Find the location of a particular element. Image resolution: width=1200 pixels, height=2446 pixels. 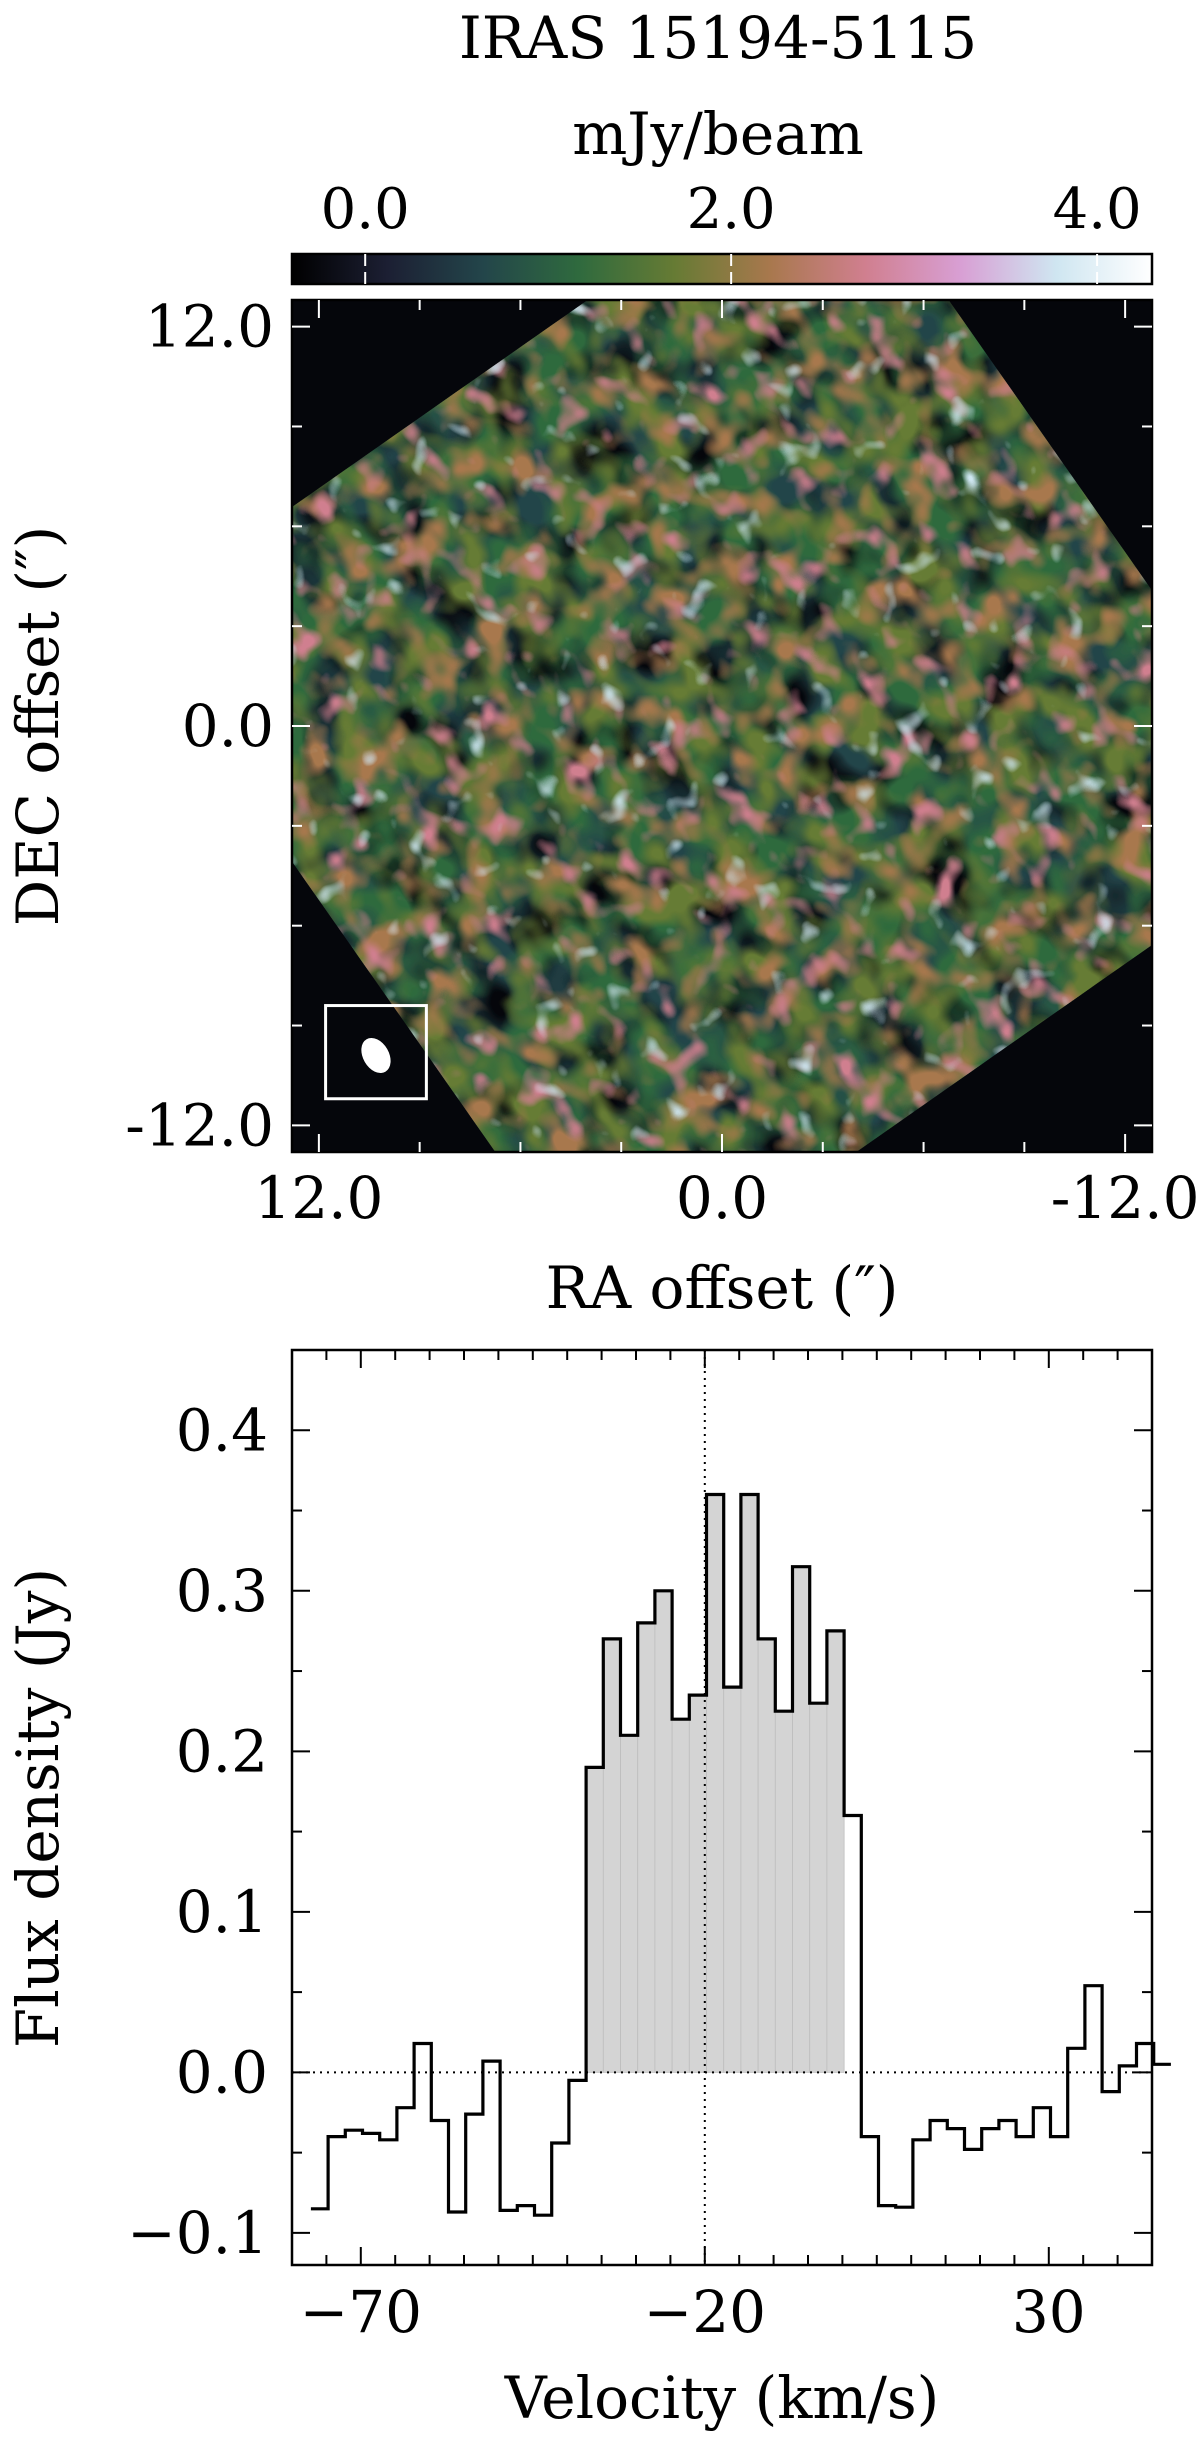

colorbar-tick-labels: 0.0 2.0 4.0 is located at coordinates (731, 209).